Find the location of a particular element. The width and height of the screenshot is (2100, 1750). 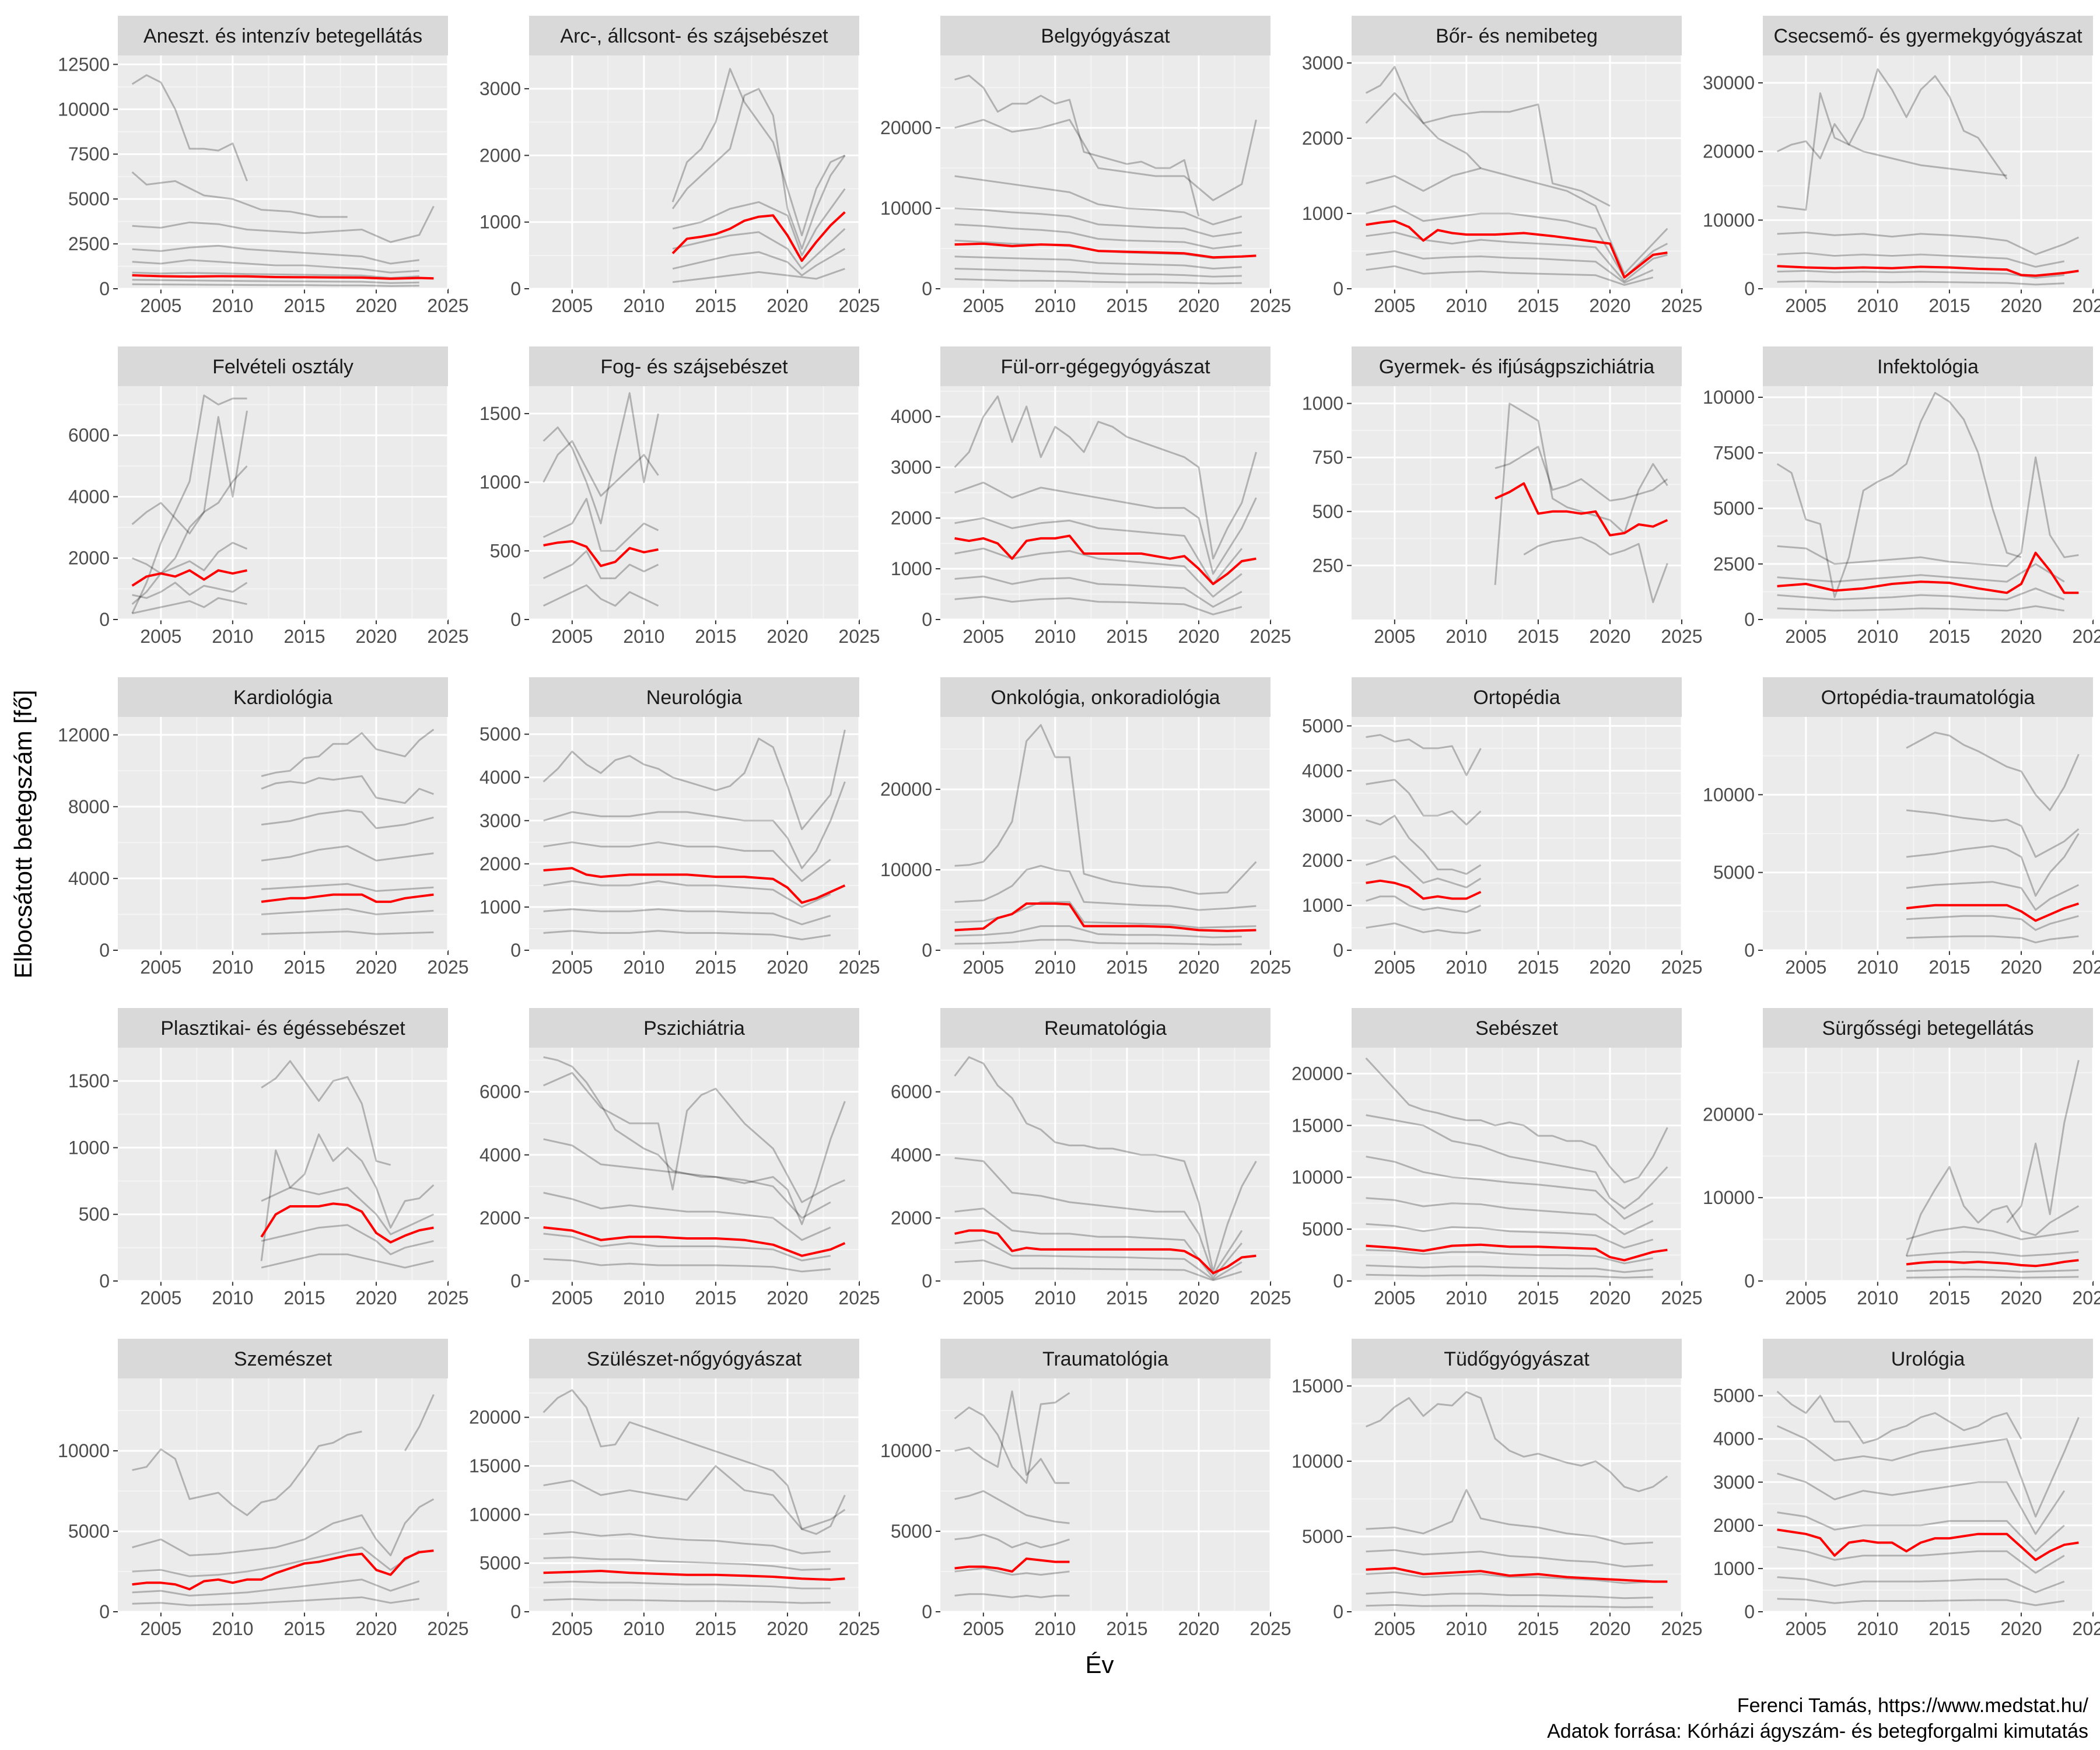

facet-title: Sürgősségi betegellátás is located at coordinates (1928, 1028).